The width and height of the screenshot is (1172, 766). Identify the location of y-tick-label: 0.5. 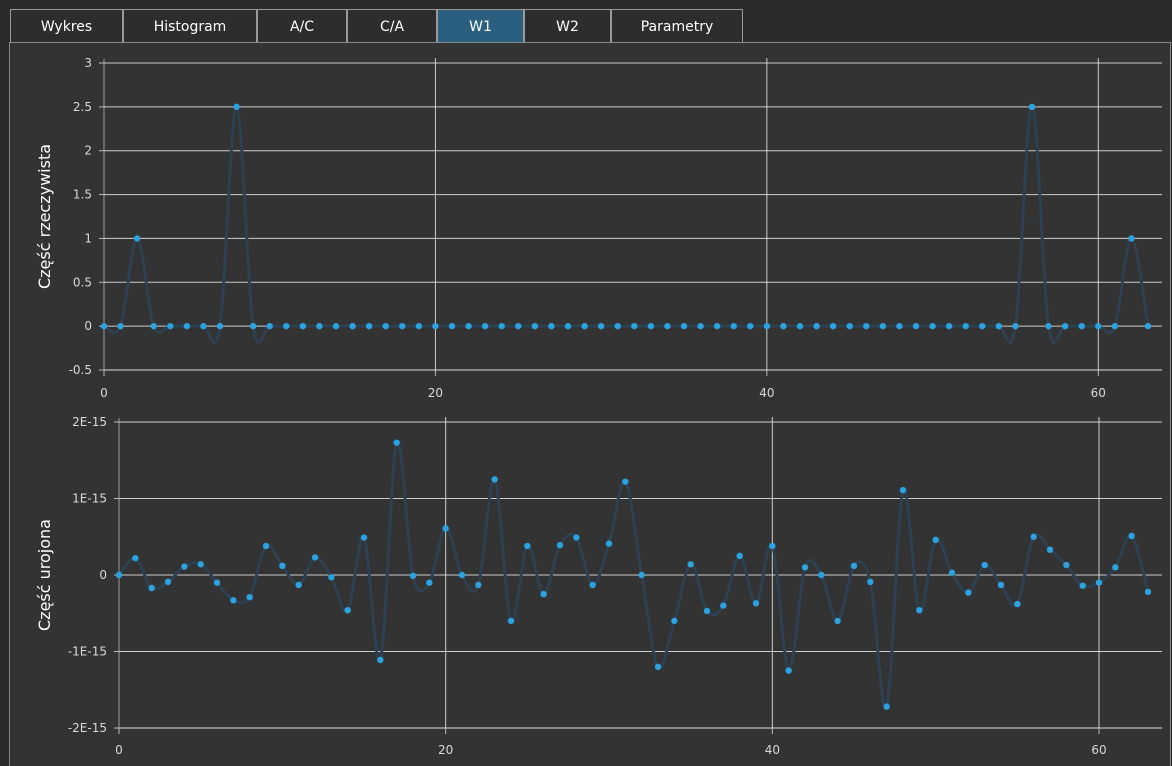
(82, 282).